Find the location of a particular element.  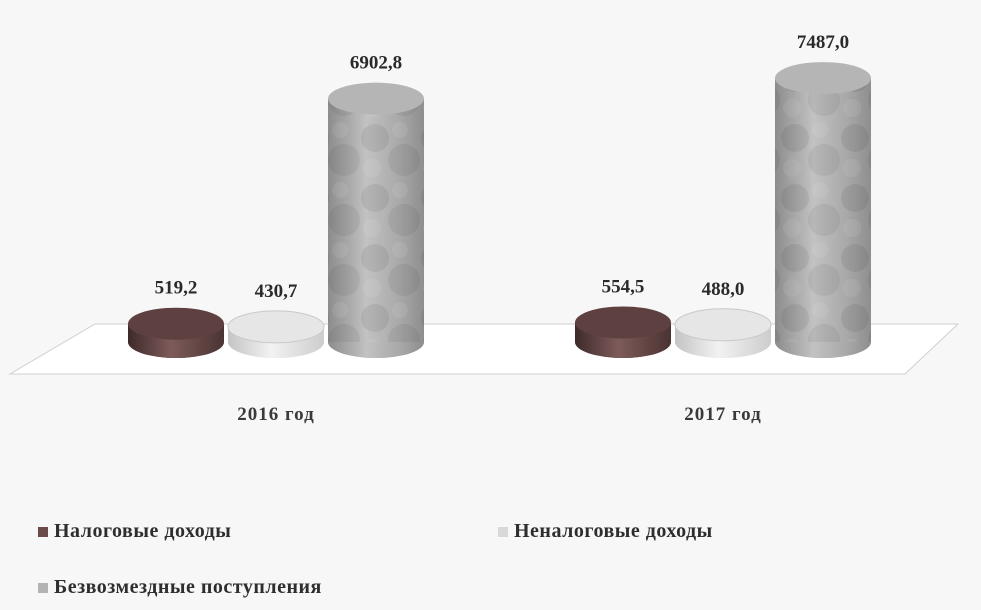

value-label-0-1: 430,7 is located at coordinates (276, 291).